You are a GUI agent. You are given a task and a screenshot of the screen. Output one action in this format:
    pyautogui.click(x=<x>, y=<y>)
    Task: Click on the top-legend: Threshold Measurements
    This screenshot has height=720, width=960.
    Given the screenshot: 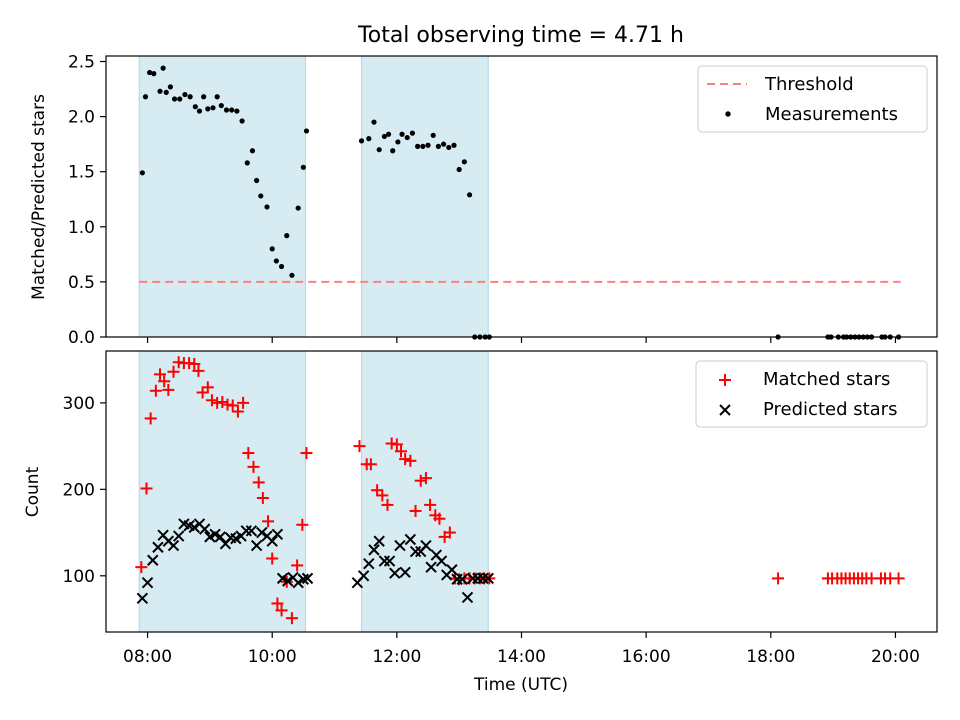 What is the action you would take?
    pyautogui.click(x=812, y=99)
    